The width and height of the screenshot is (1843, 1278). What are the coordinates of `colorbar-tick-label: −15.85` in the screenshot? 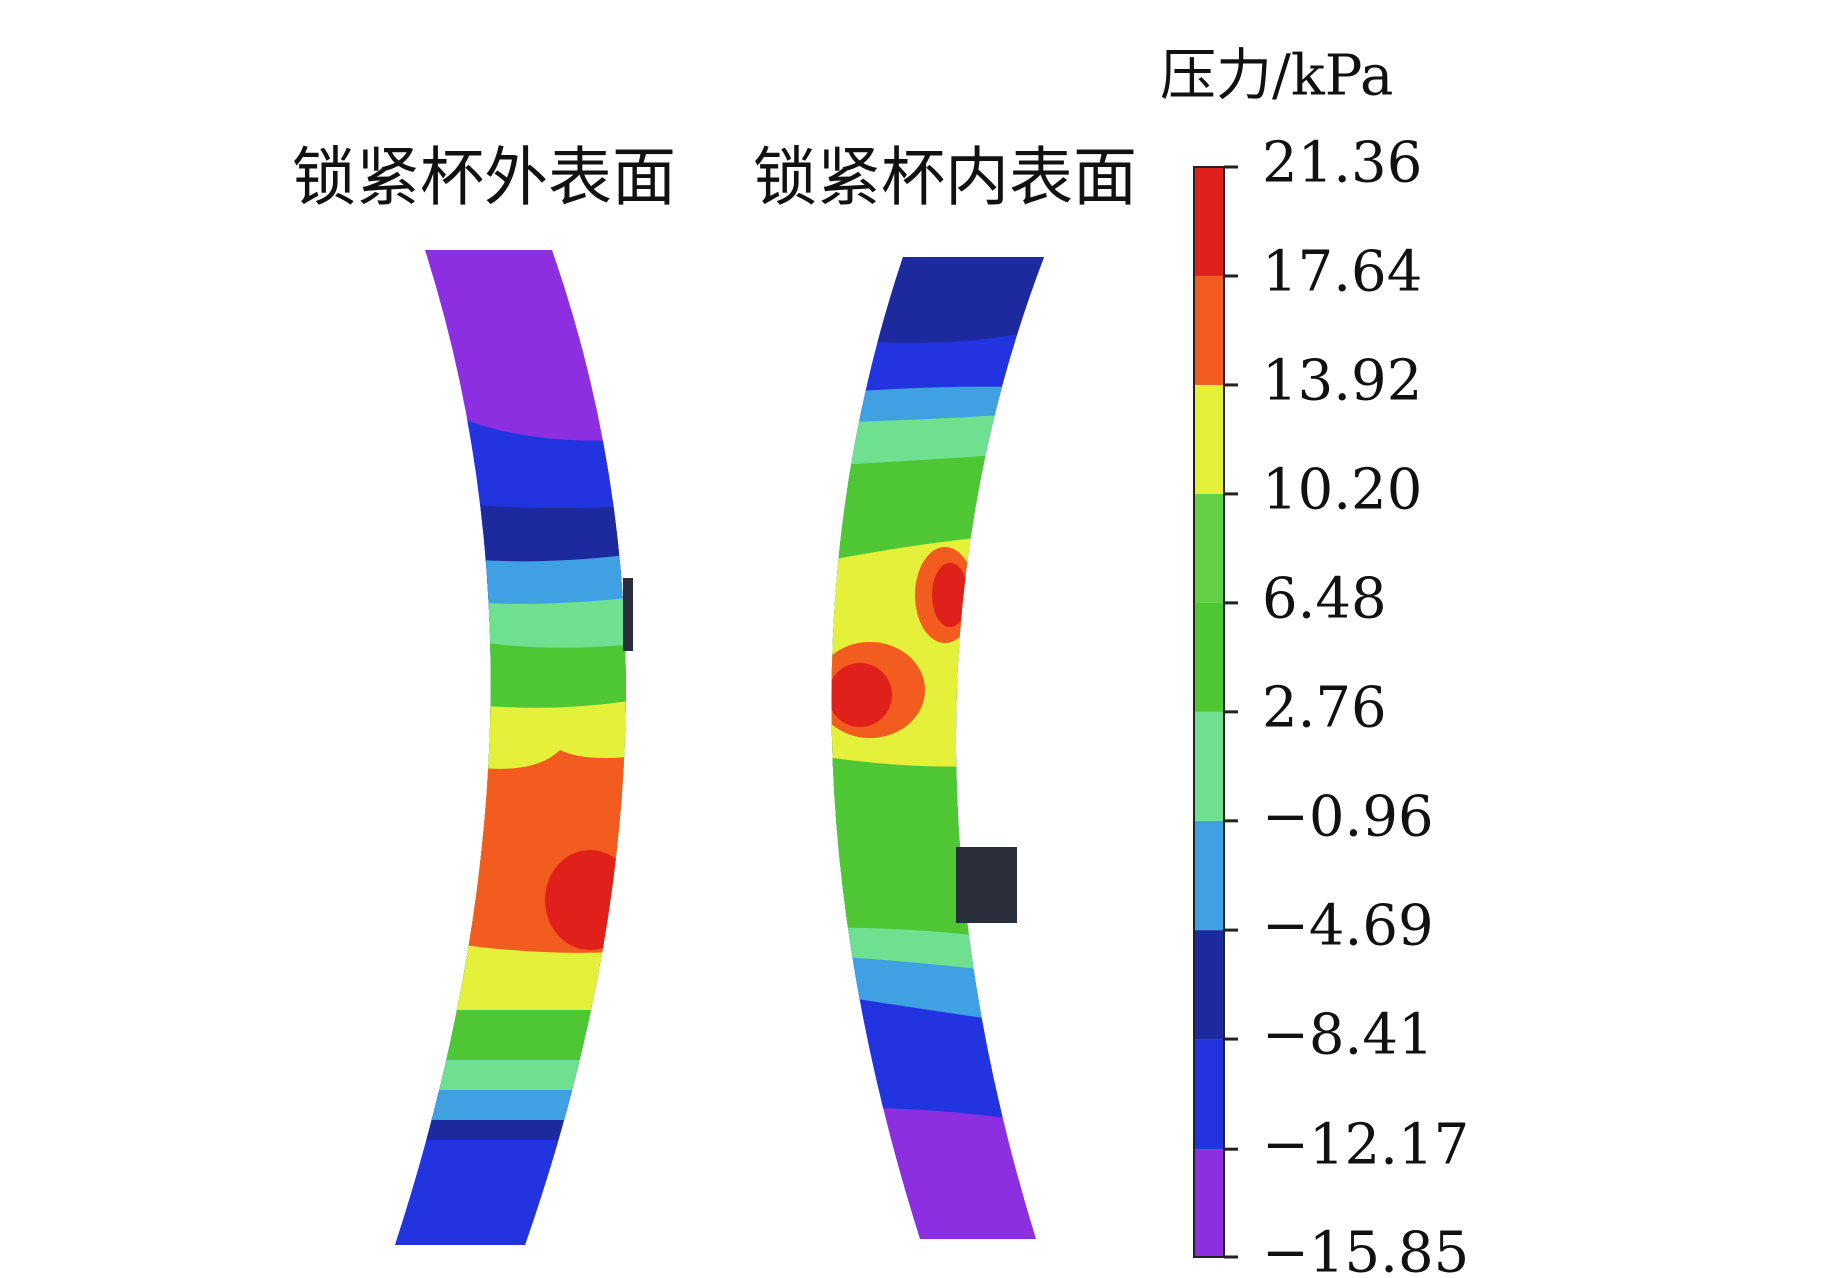 It's located at (1365, 1249).